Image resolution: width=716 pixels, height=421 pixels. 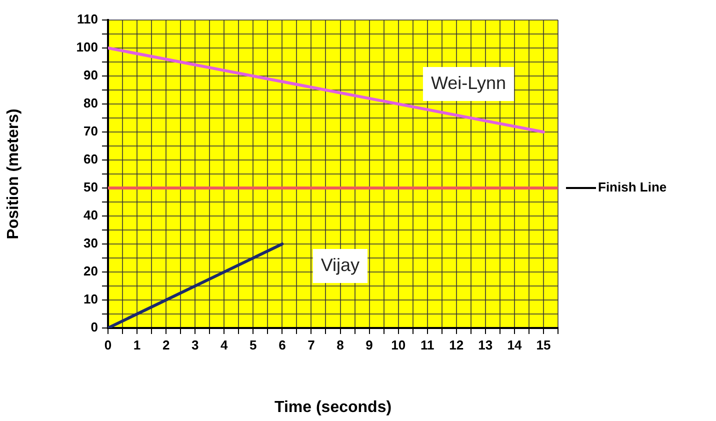 What do you see at coordinates (137, 344) in the screenshot?
I see `x-tick-label: 1` at bounding box center [137, 344].